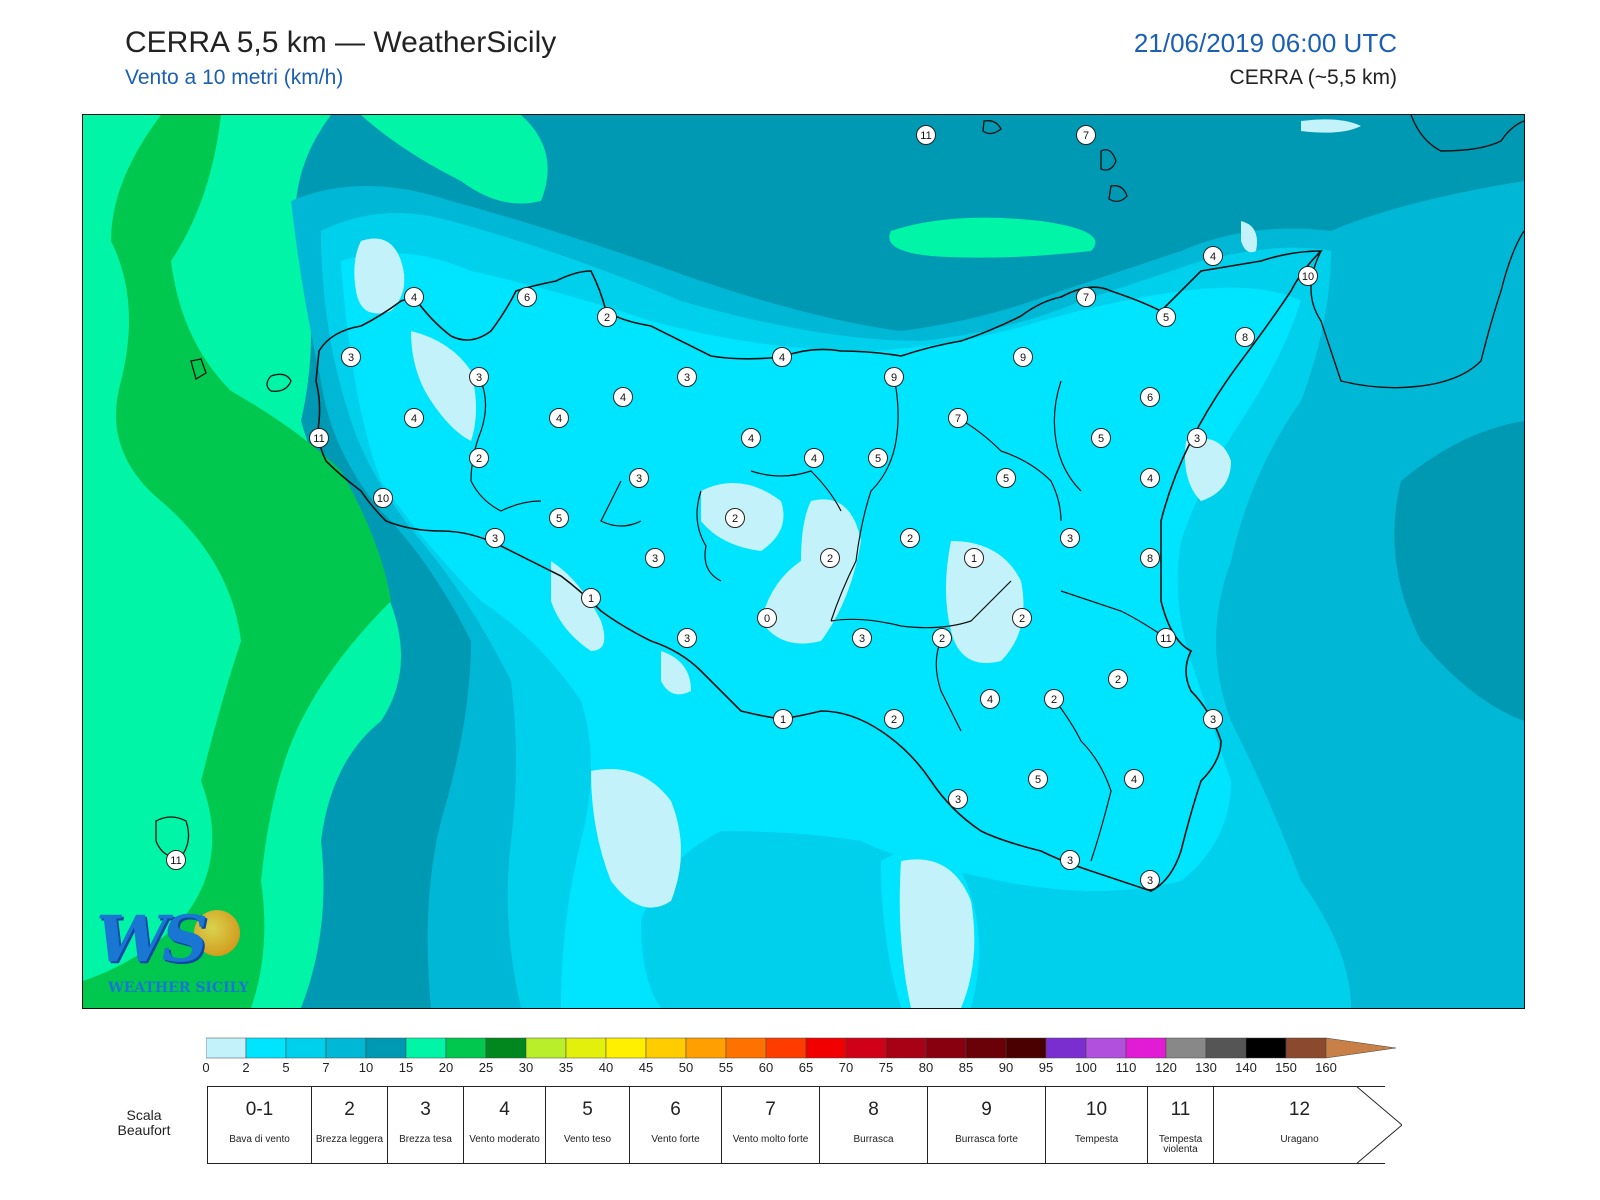  I want to click on colorbar-tick: 150, so click(1286, 1067).